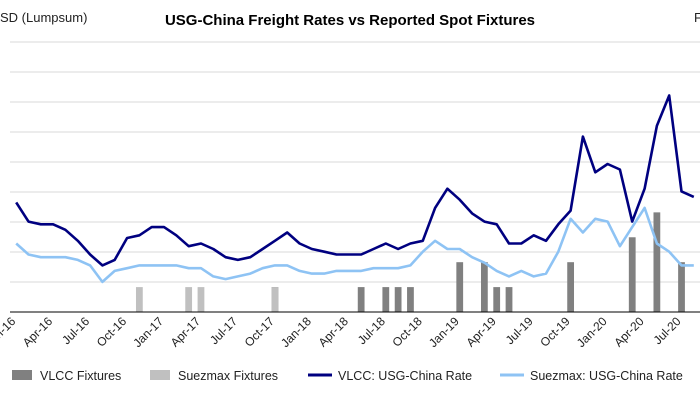 The width and height of the screenshot is (700, 400). What do you see at coordinates (75, 330) in the screenshot?
I see `x-tick-label: Jul-16` at bounding box center [75, 330].